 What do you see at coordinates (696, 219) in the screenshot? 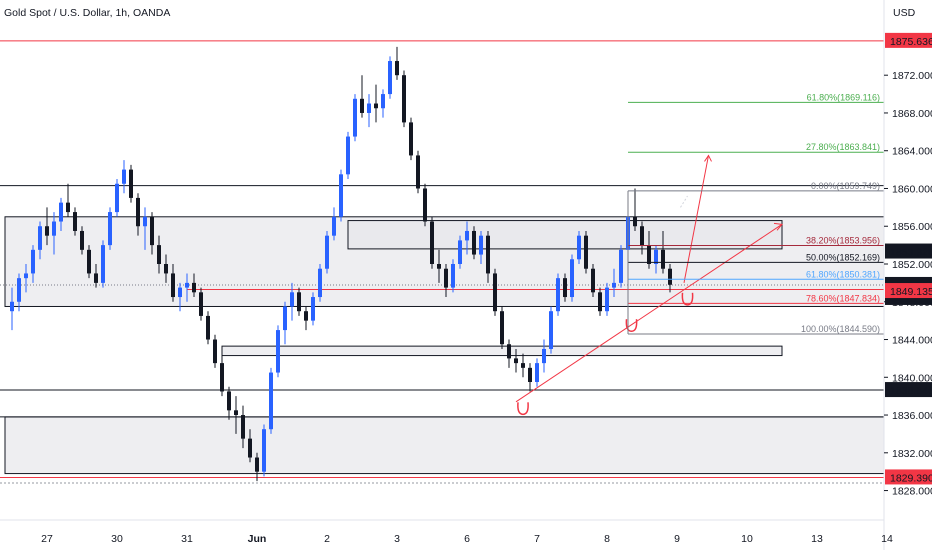
I see `projection-line` at bounding box center [696, 219].